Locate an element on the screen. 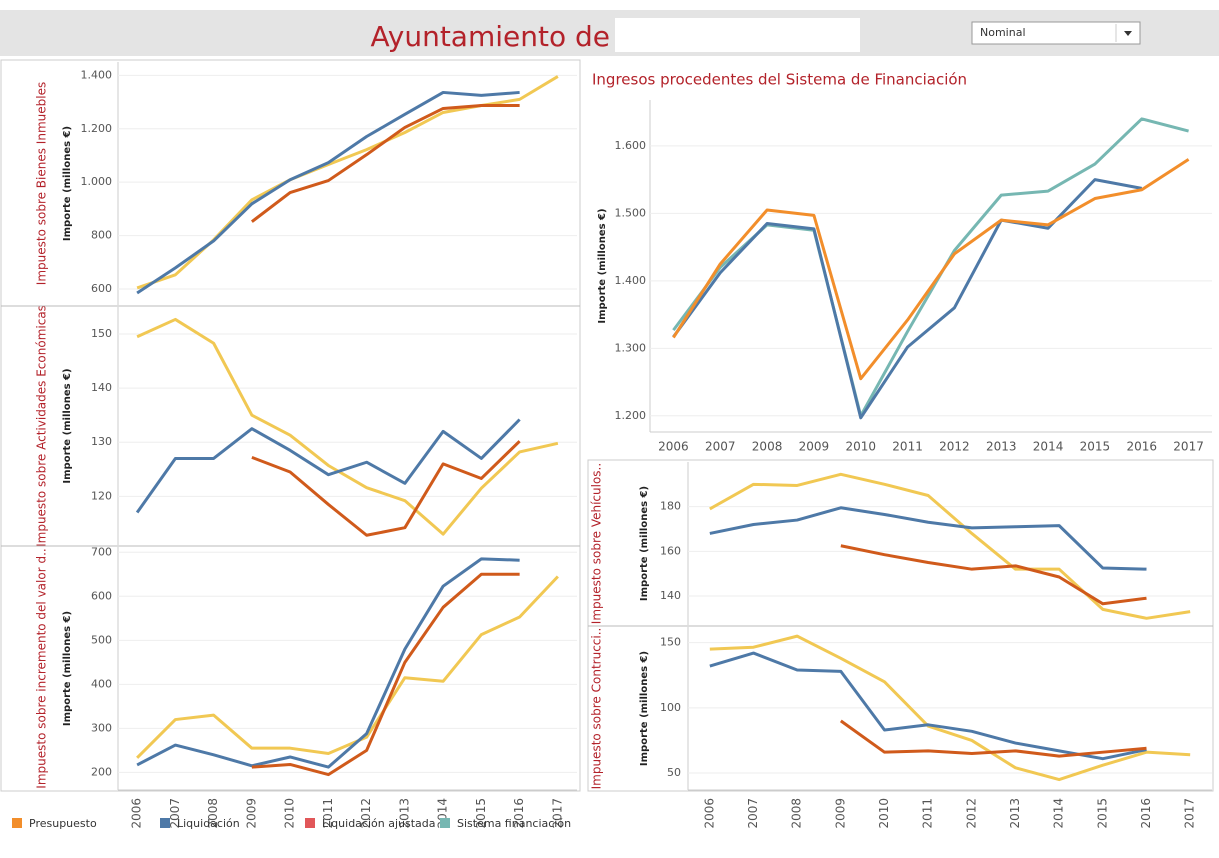 The width and height of the screenshot is (1219, 858). dropdown is located at coordinates (1056, 33).